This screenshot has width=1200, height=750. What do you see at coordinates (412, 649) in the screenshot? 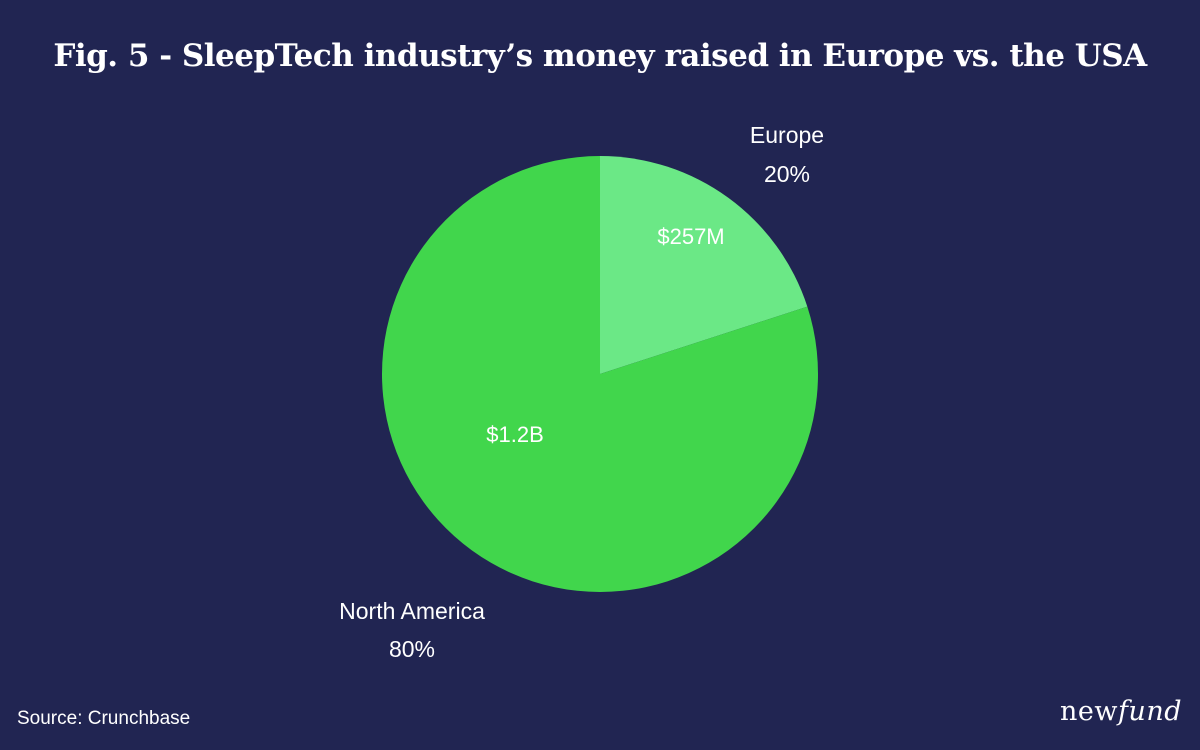
I see `percent-label-north-america: 80%` at bounding box center [412, 649].